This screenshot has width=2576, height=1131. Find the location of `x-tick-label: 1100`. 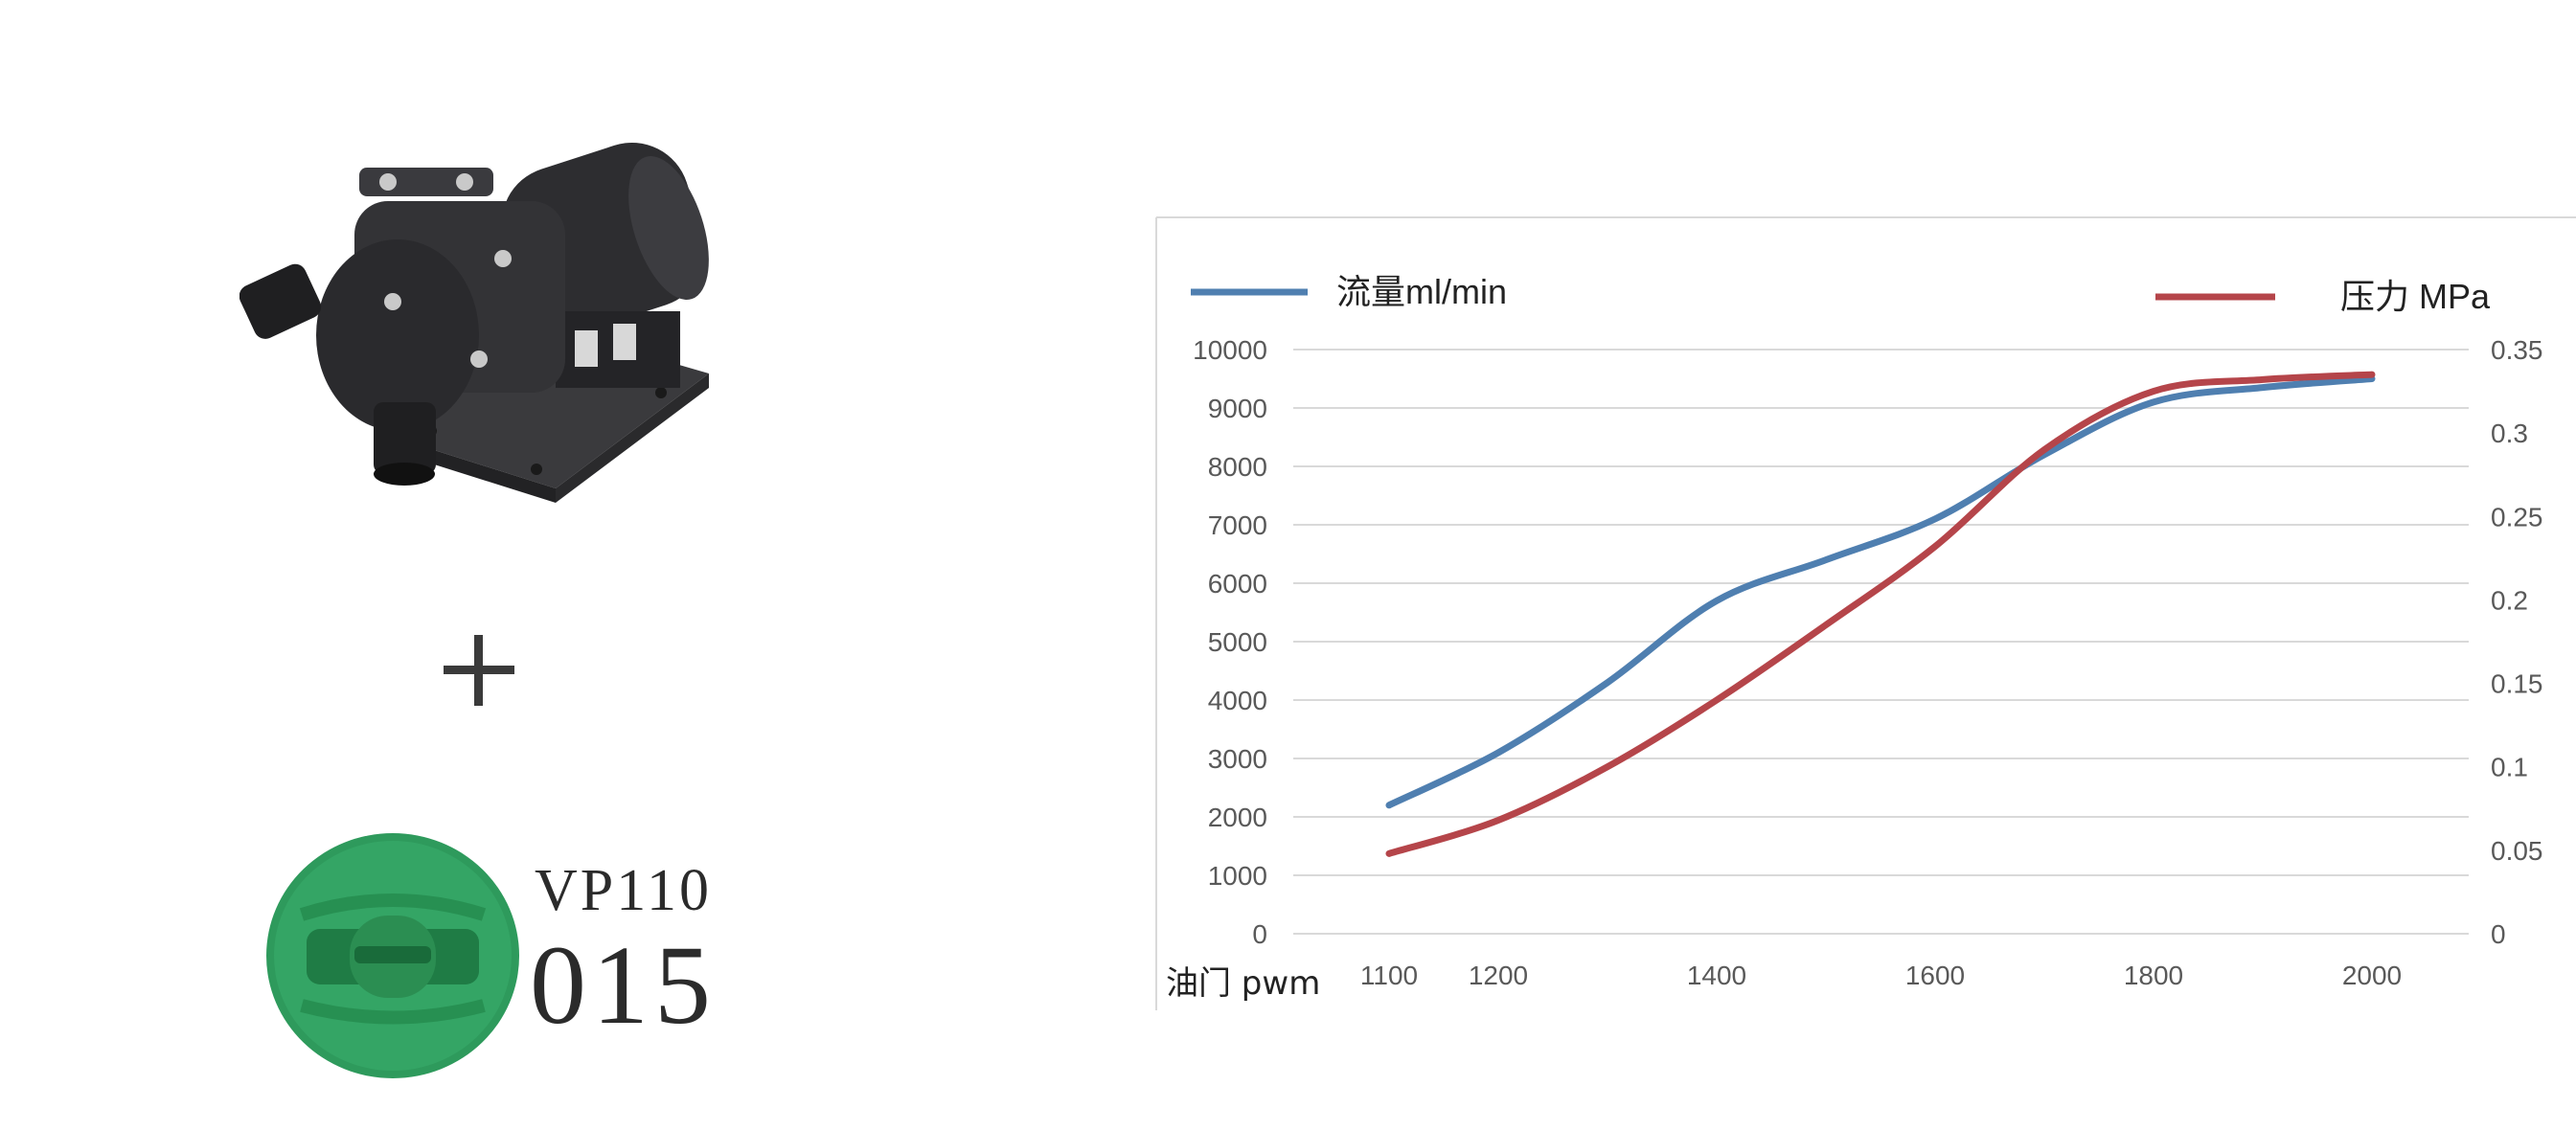

x-tick-label: 1100 is located at coordinates (1389, 975).